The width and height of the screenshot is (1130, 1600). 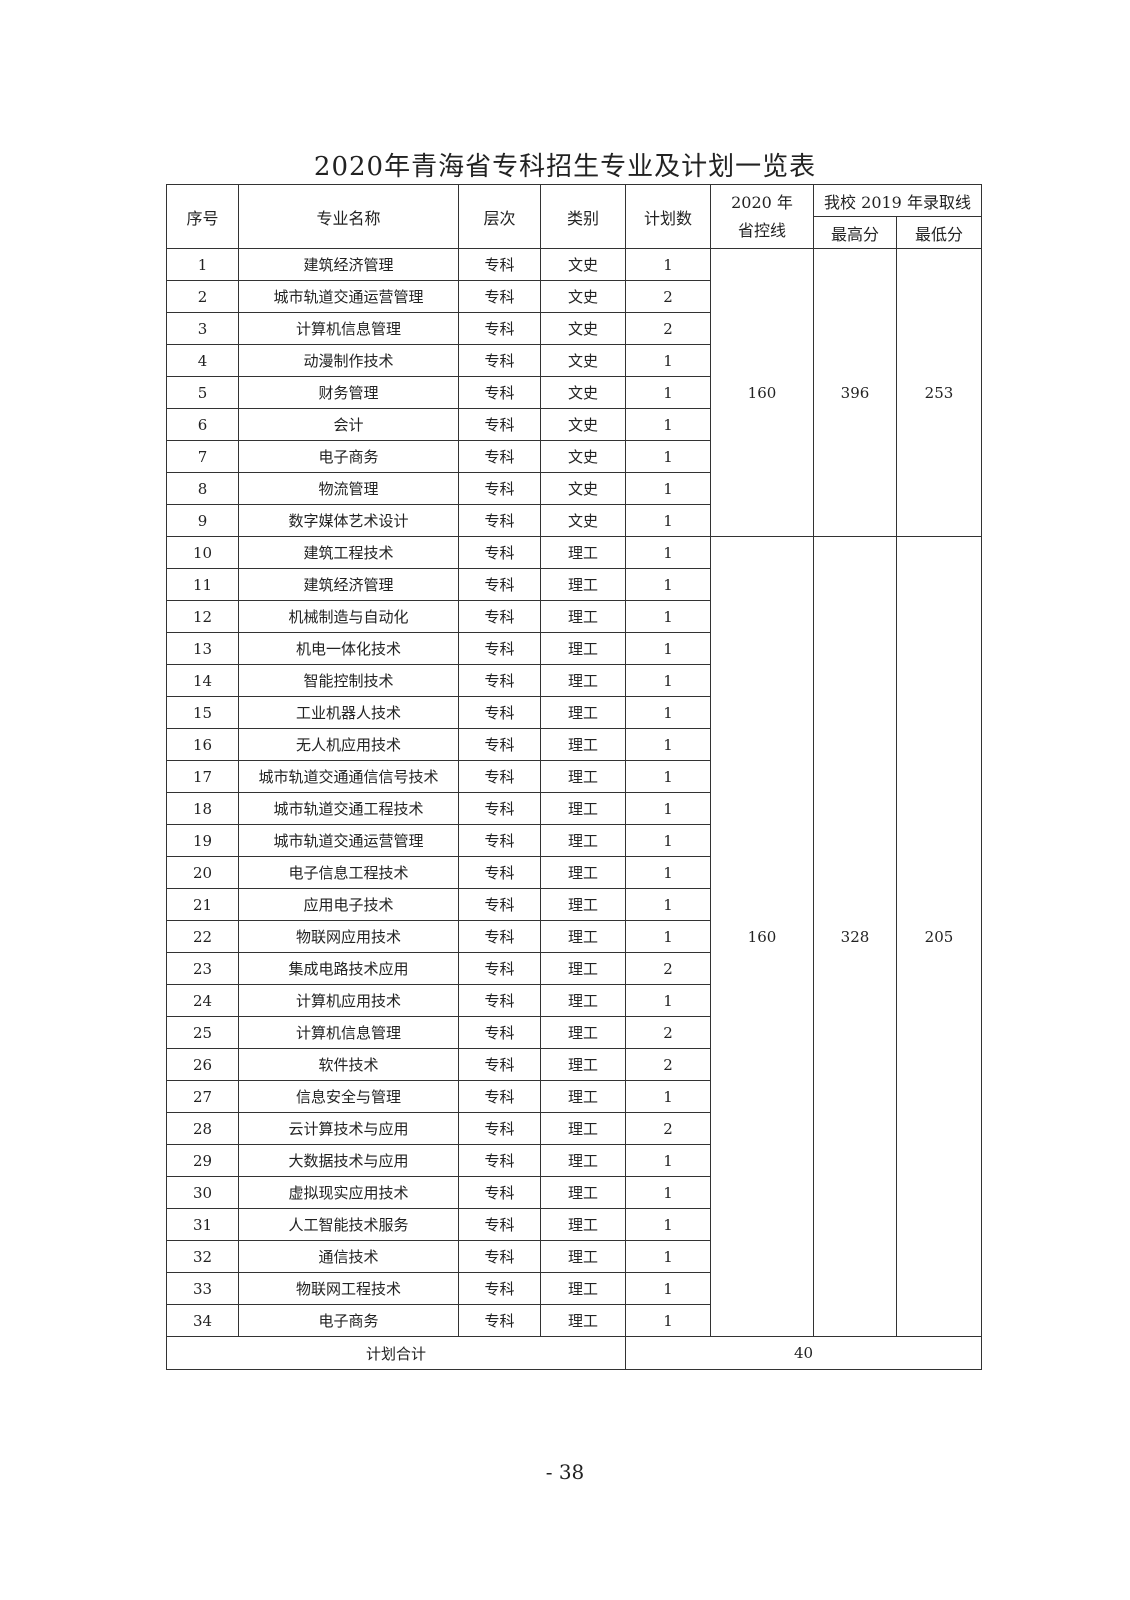 What do you see at coordinates (348, 520) in the screenshot?
I see `major-name: 数字媒体艺术设计` at bounding box center [348, 520].